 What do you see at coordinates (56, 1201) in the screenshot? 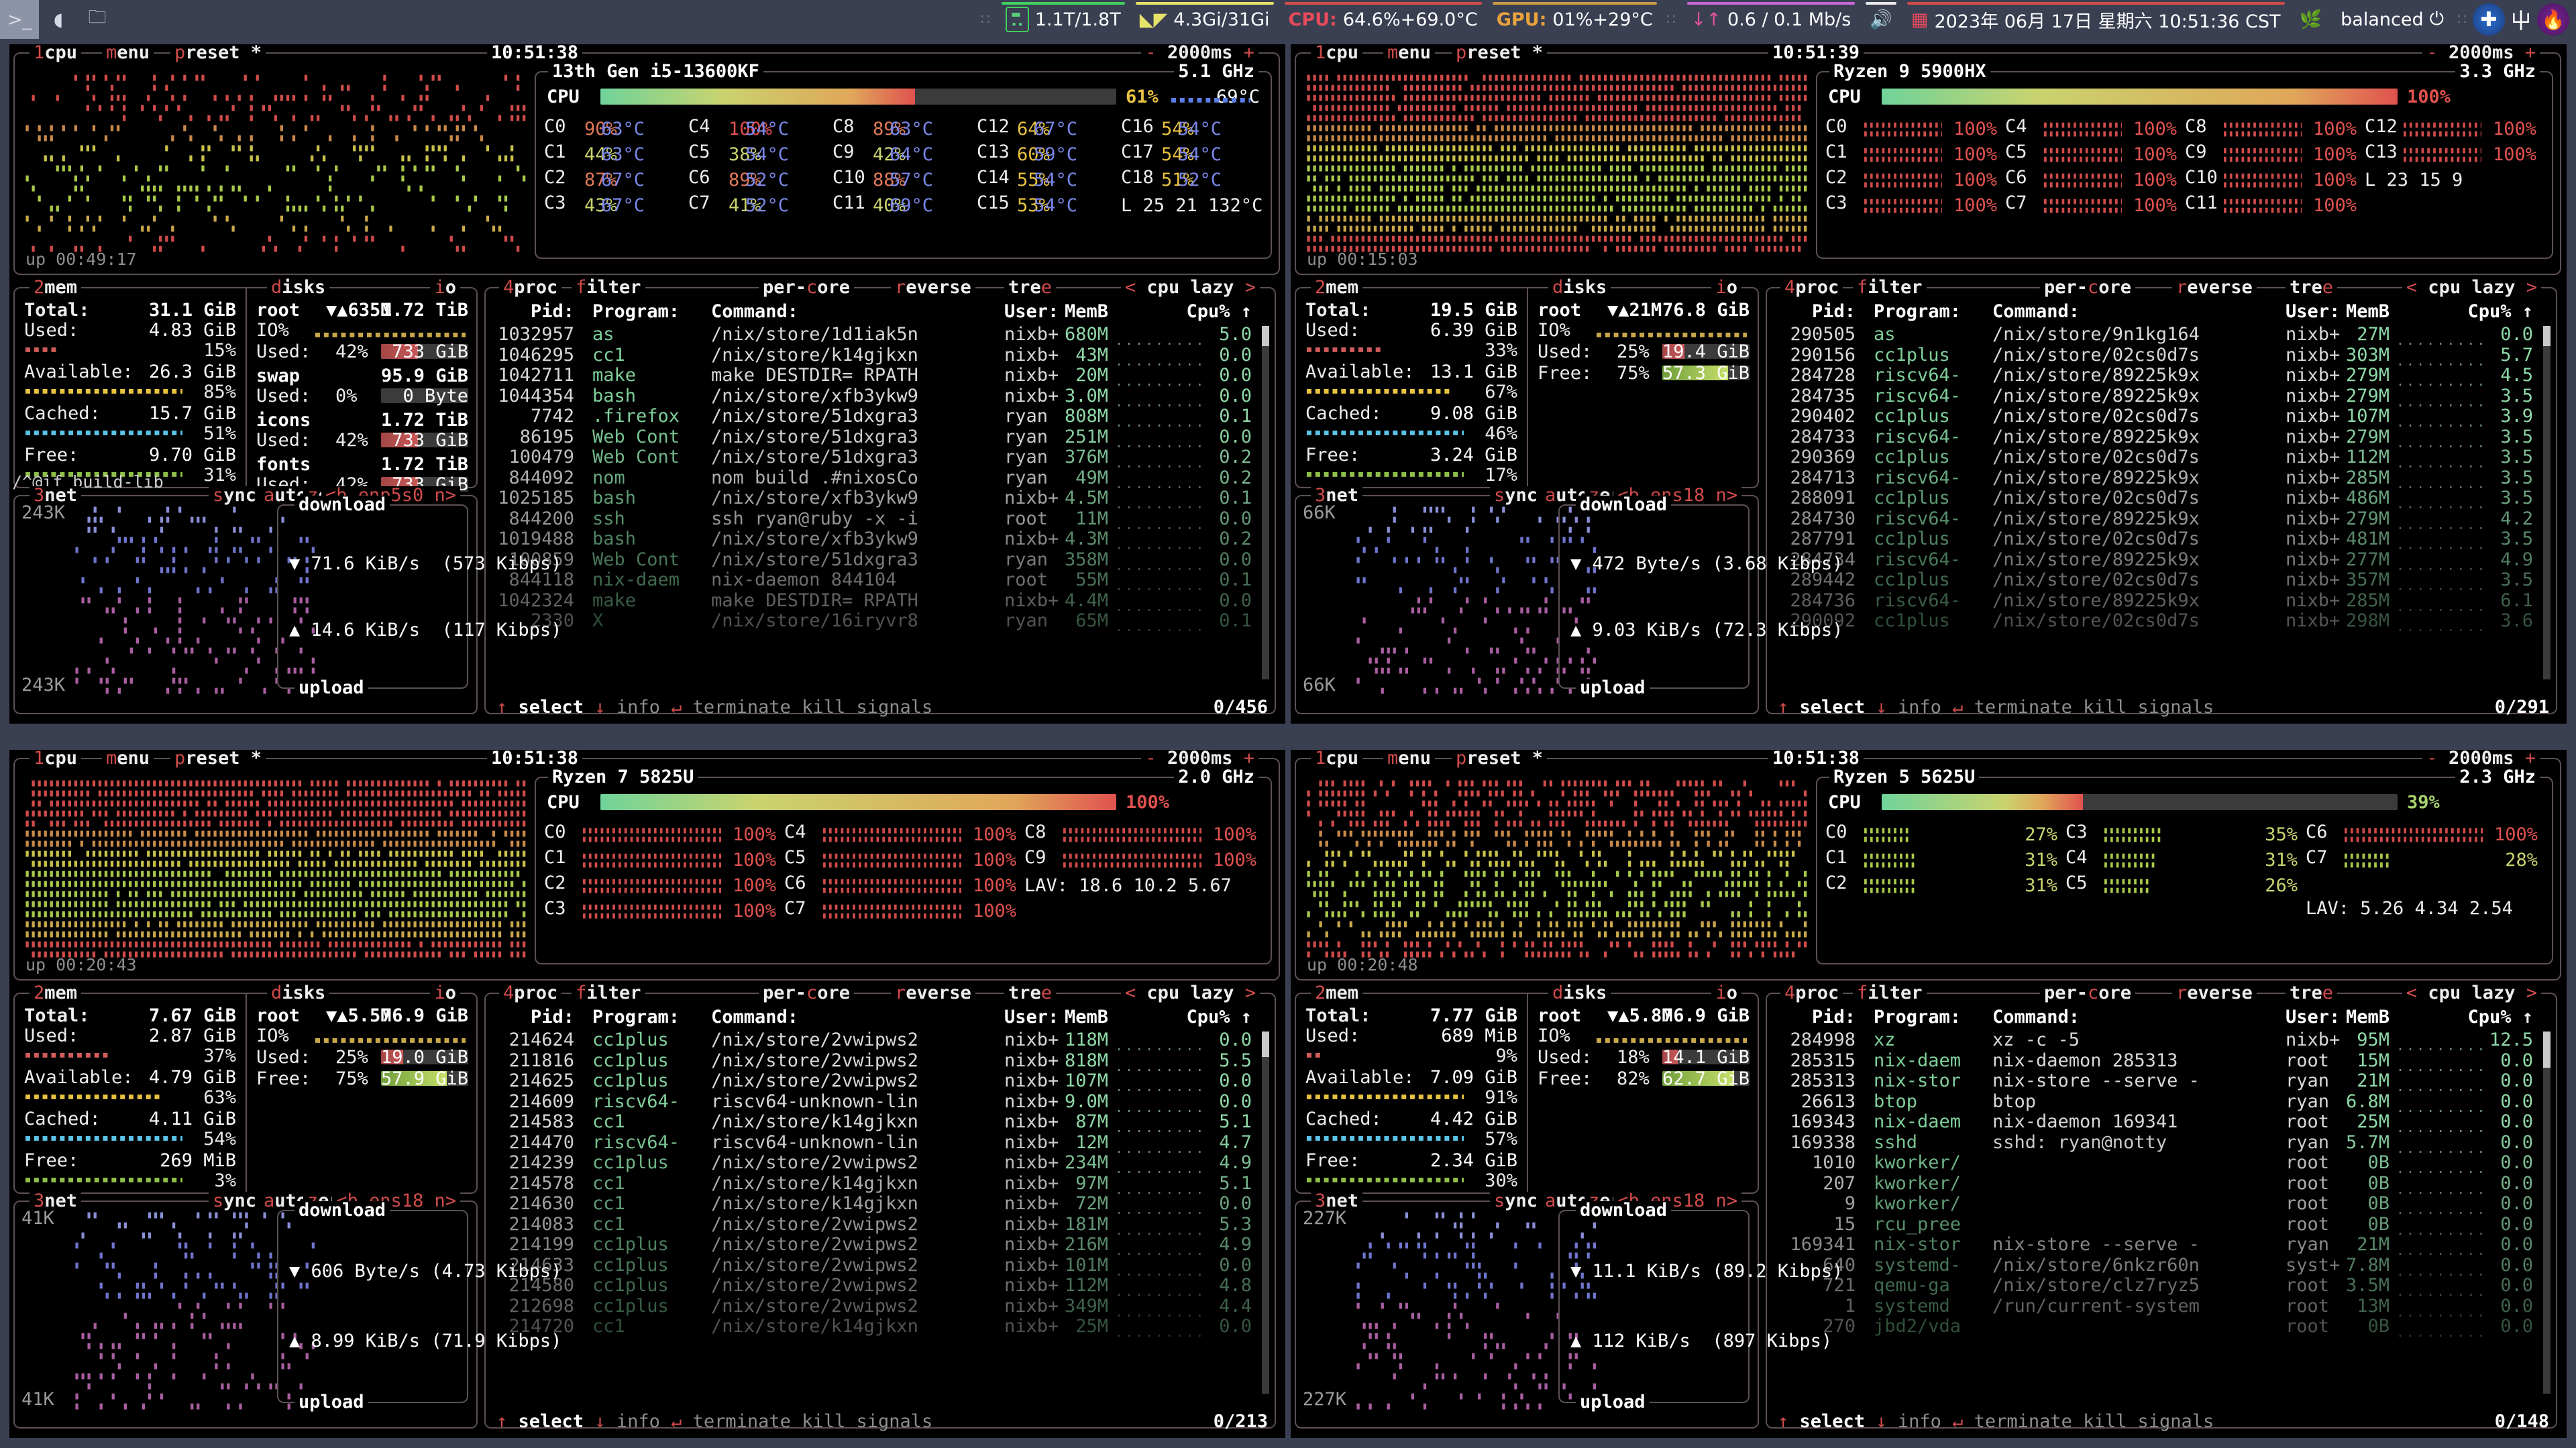
I see `net-box-label: 3net` at bounding box center [56, 1201].